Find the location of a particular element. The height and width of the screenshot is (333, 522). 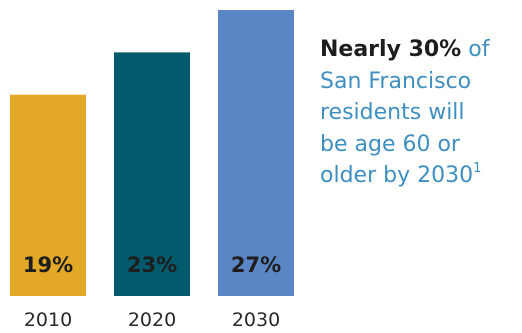

x-tick-label-2010: 2010 is located at coordinates (48, 320).